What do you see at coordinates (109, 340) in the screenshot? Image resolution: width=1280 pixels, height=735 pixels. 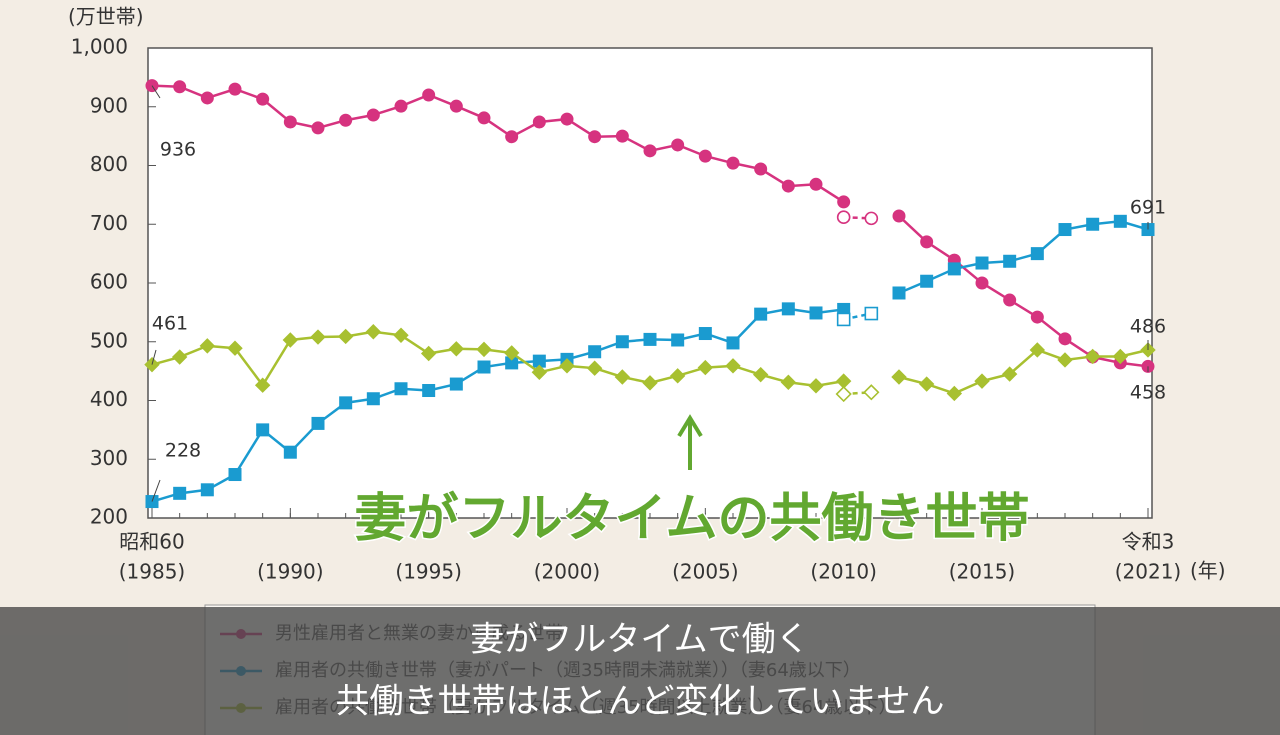 I see `y-tick-label: 500` at bounding box center [109, 340].